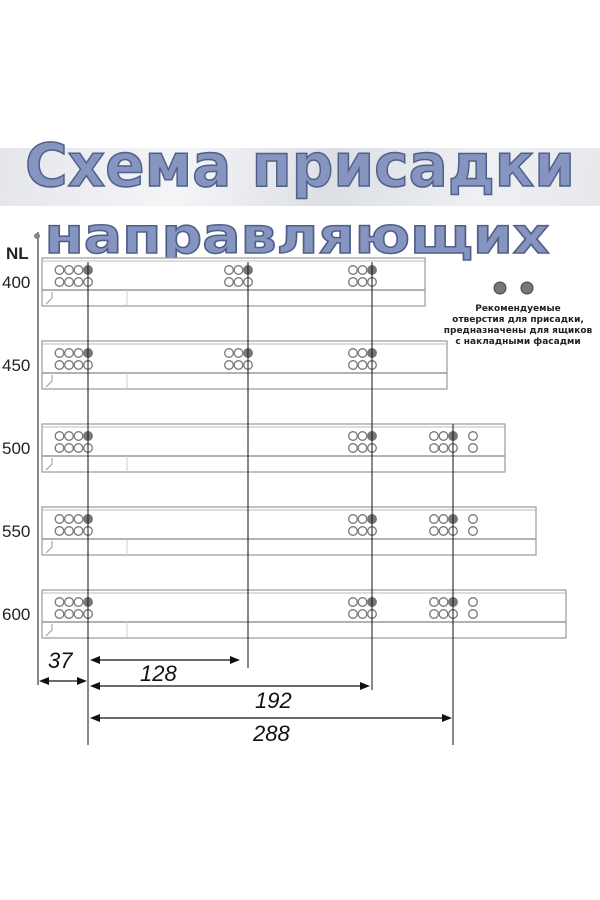 This screenshot has width=600, height=900. What do you see at coordinates (527, 288) in the screenshot?
I see `hole-icon` at bounding box center [527, 288].